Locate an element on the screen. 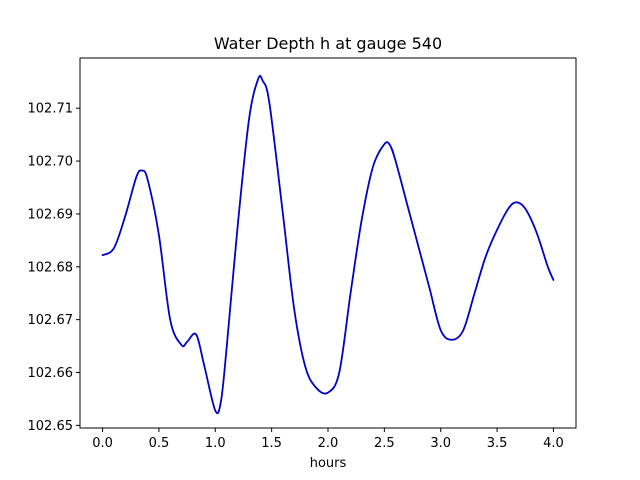  x-tick-label: 3.5 is located at coordinates (497, 443).